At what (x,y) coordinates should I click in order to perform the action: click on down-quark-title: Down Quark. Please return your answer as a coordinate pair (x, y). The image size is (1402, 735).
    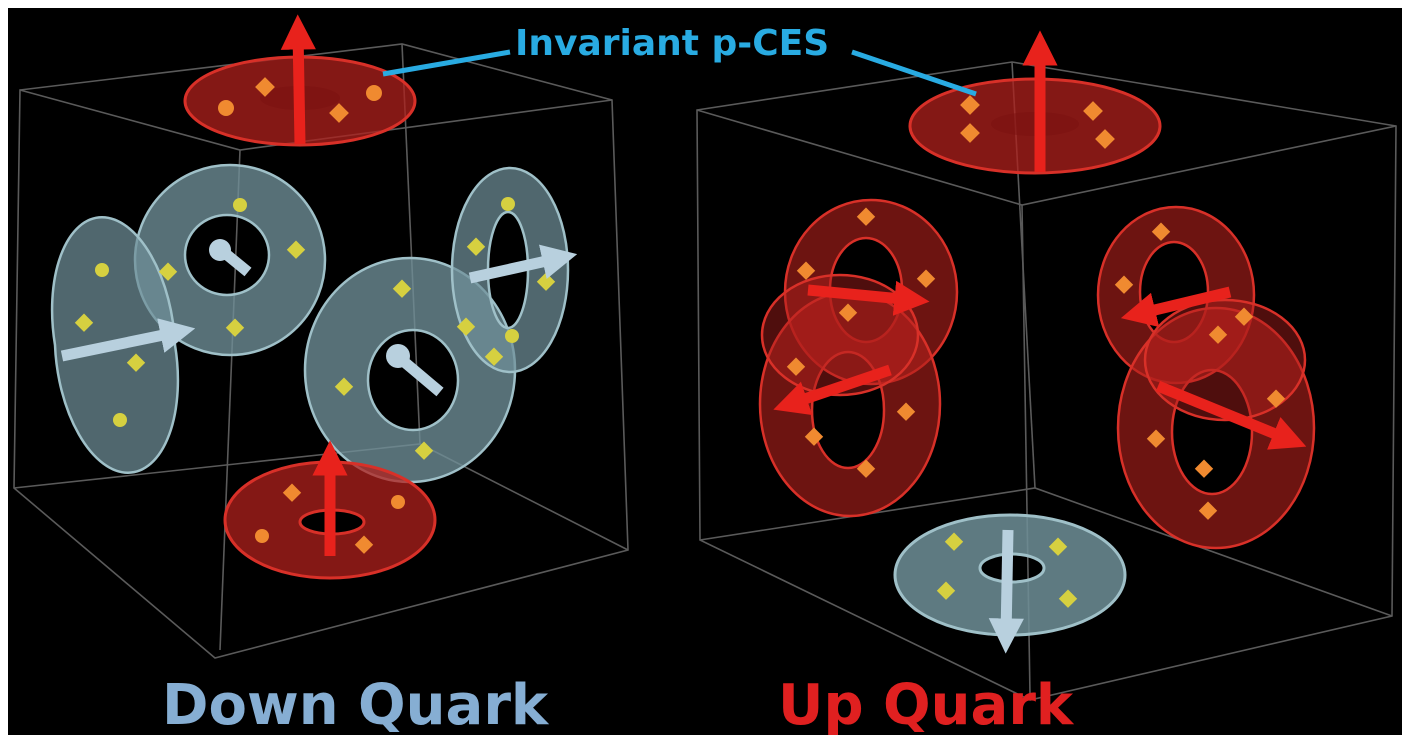
    Looking at the image, I should click on (355, 704).